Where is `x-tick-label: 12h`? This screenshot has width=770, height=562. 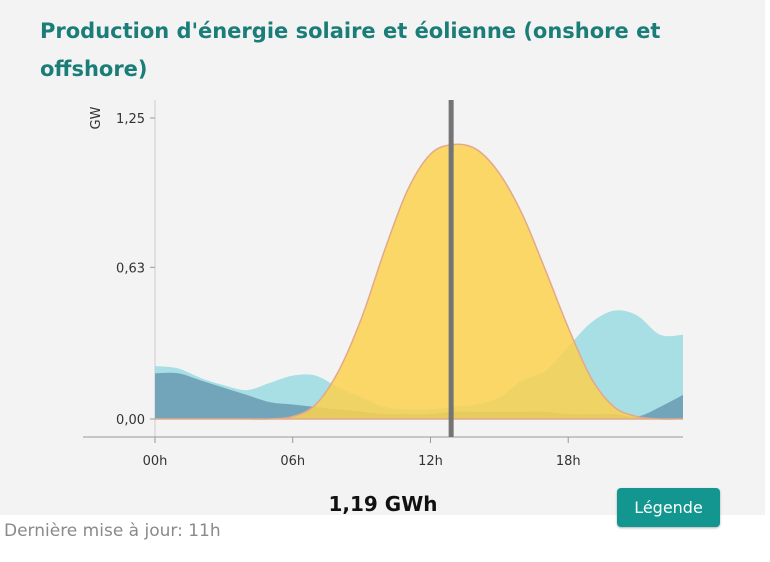 x-tick-label: 12h is located at coordinates (430, 461).